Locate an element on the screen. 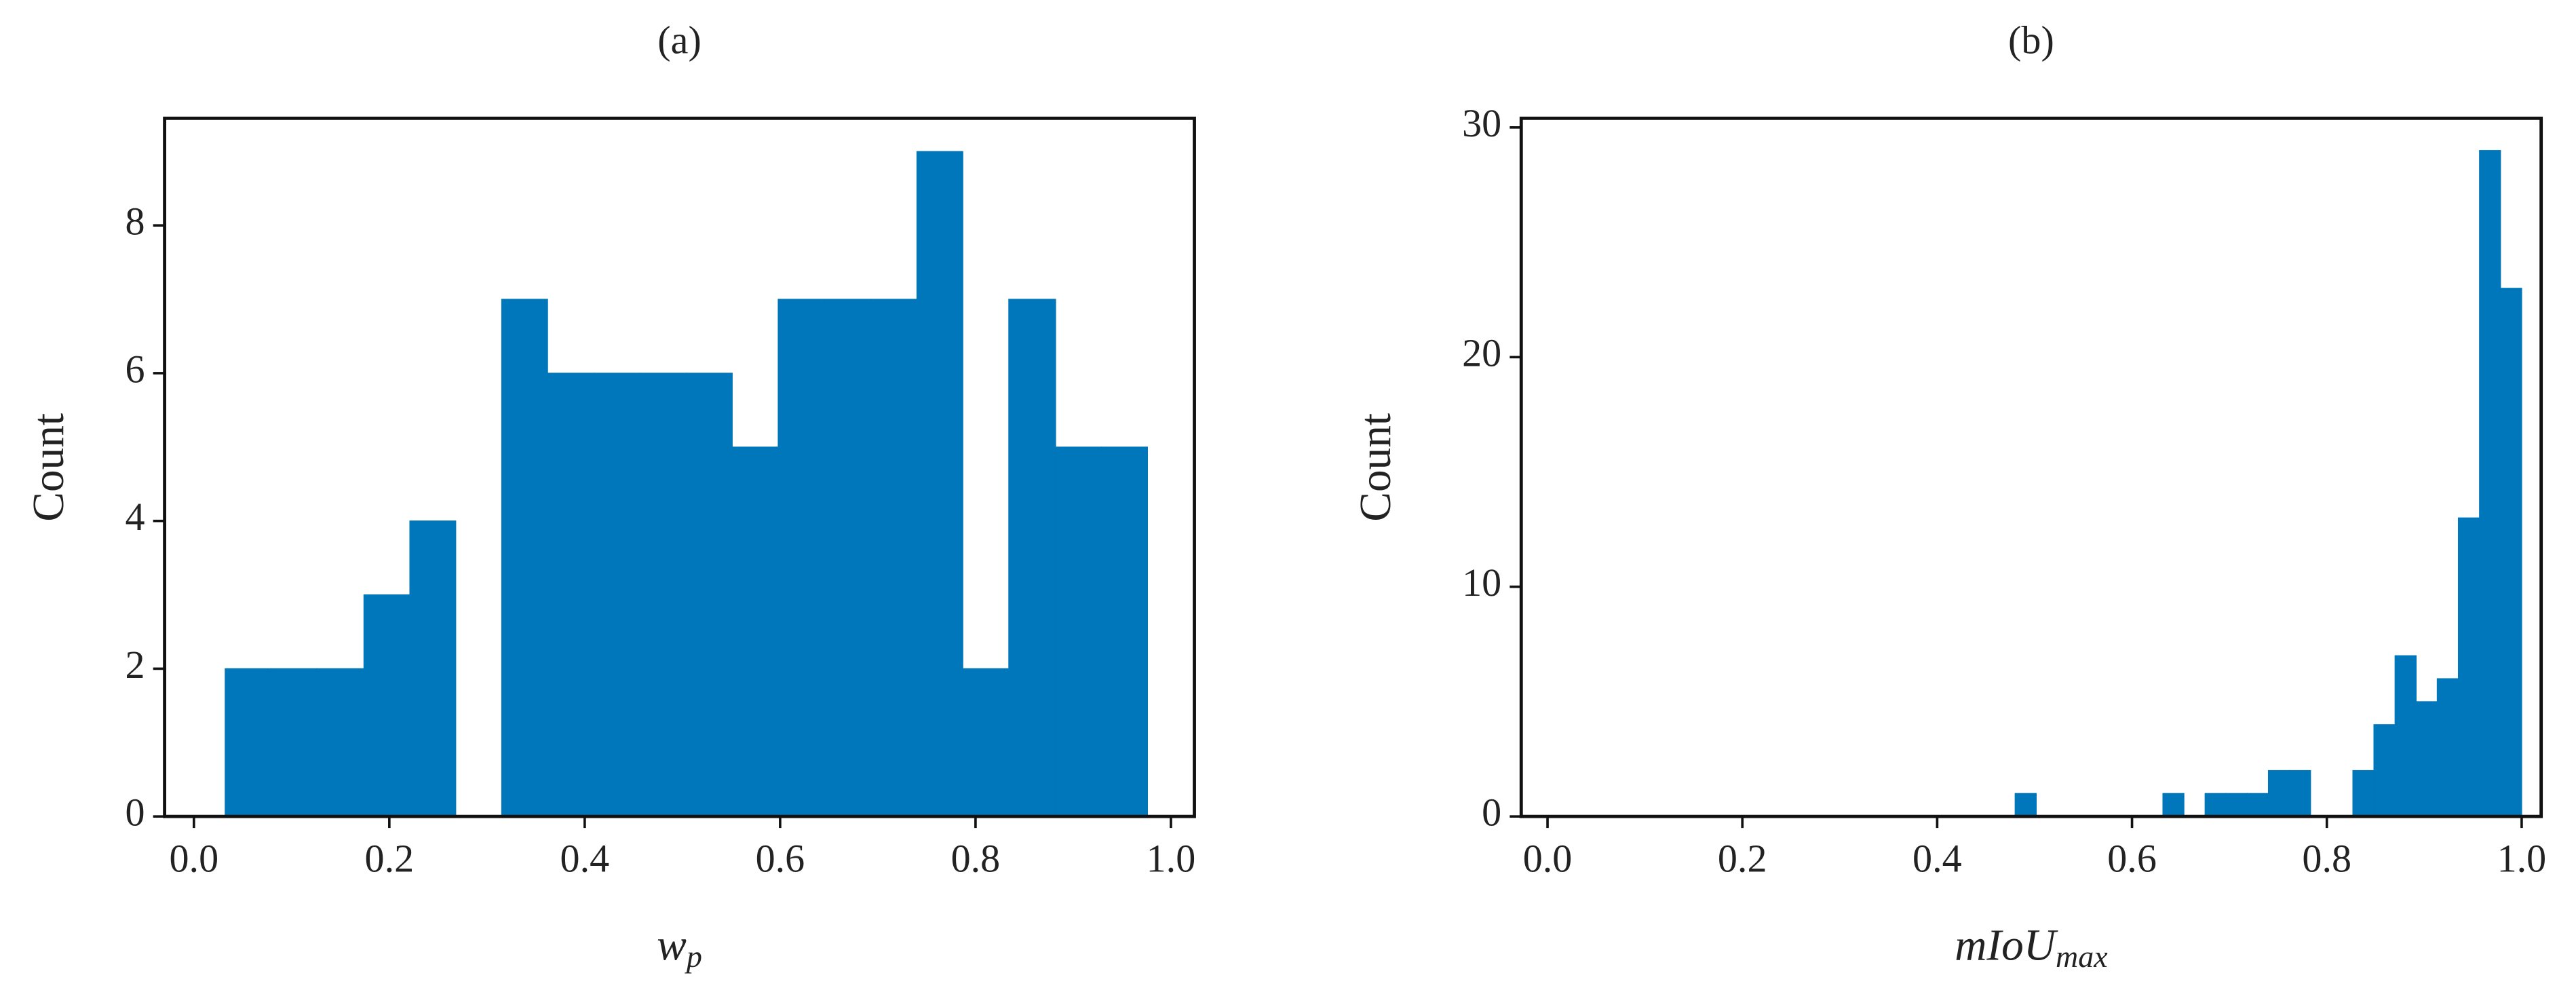 This screenshot has width=2576, height=1007. y-tick-label: 10 is located at coordinates (1481, 582).